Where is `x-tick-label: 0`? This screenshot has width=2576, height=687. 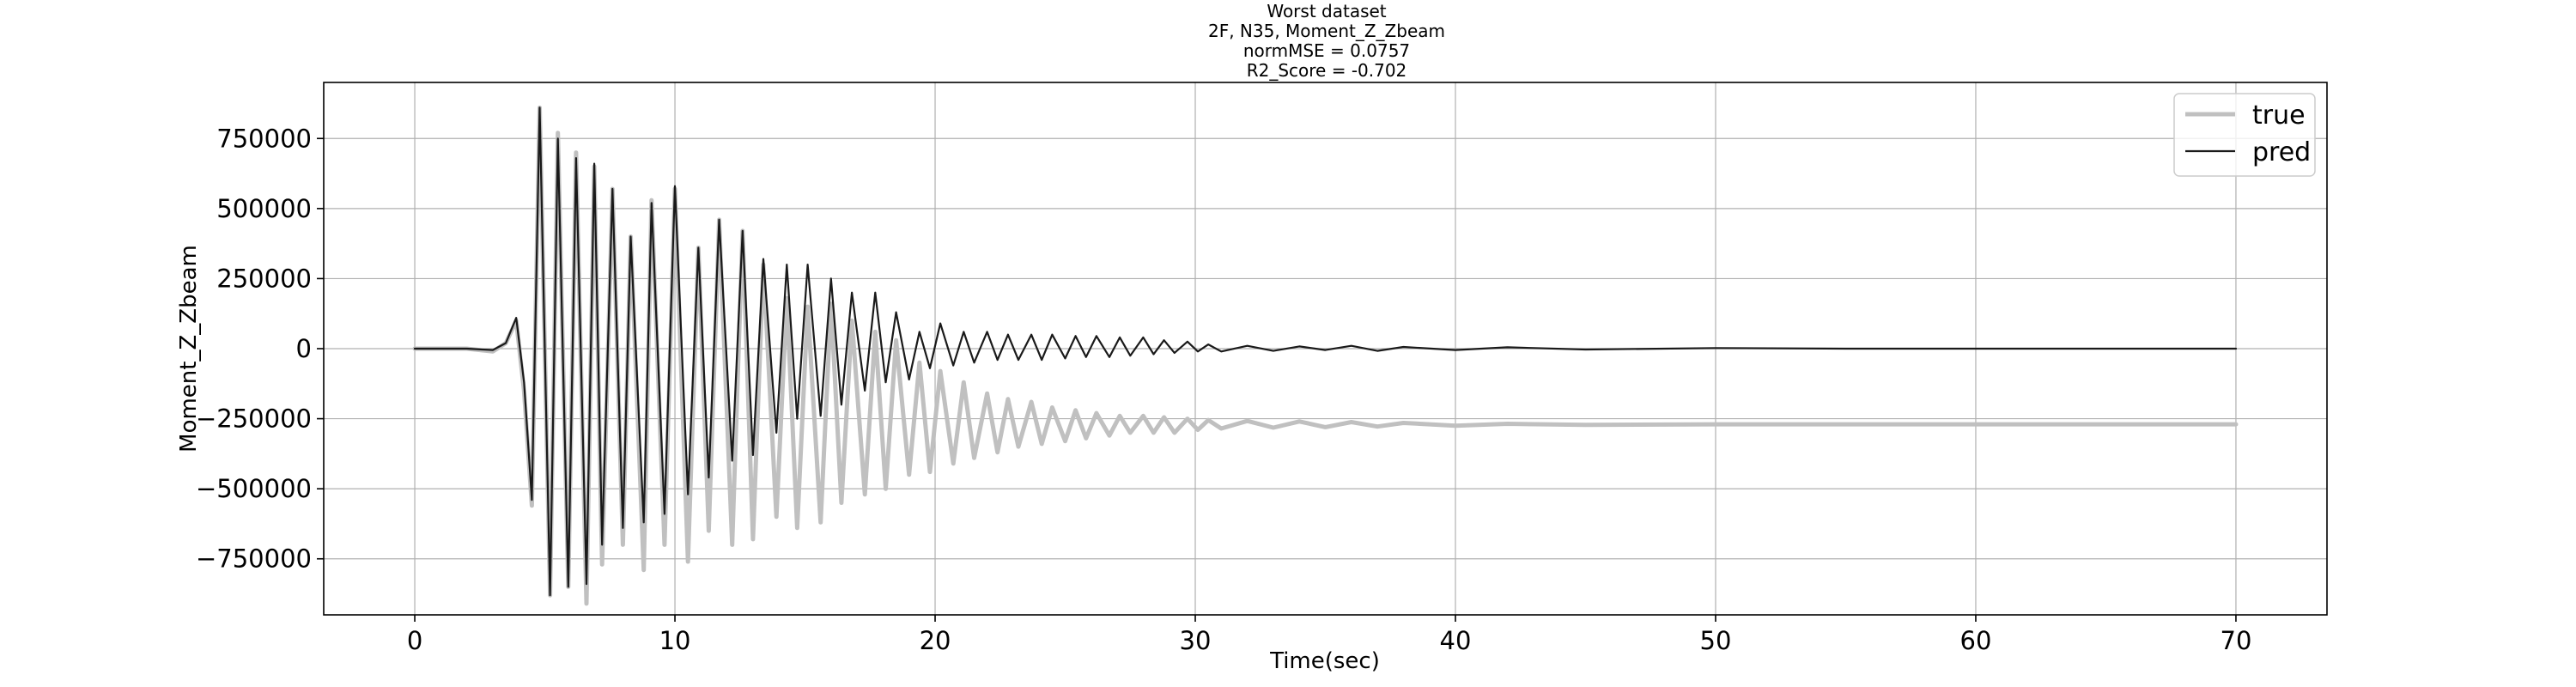 x-tick-label: 0 is located at coordinates (414, 640).